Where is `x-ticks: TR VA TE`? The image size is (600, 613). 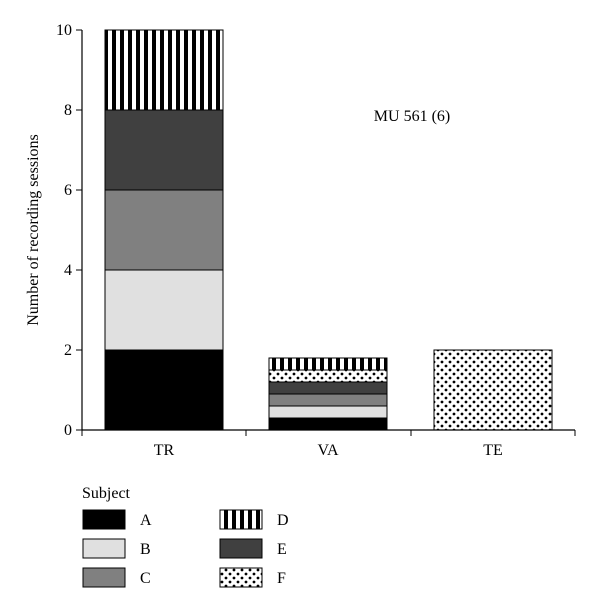
x-ticks: TR VA TE is located at coordinates (328, 444).